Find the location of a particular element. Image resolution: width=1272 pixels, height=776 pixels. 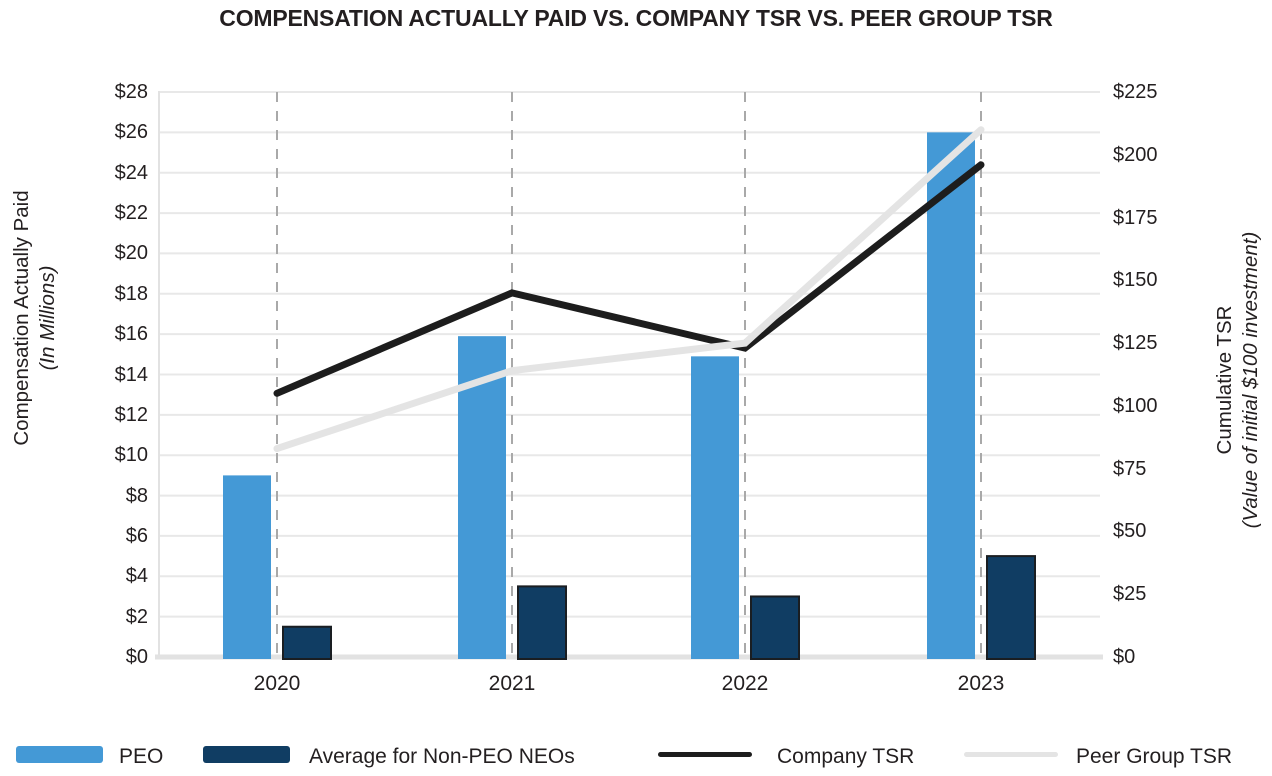

left-axis-tick: $24 is located at coordinates (131, 172).